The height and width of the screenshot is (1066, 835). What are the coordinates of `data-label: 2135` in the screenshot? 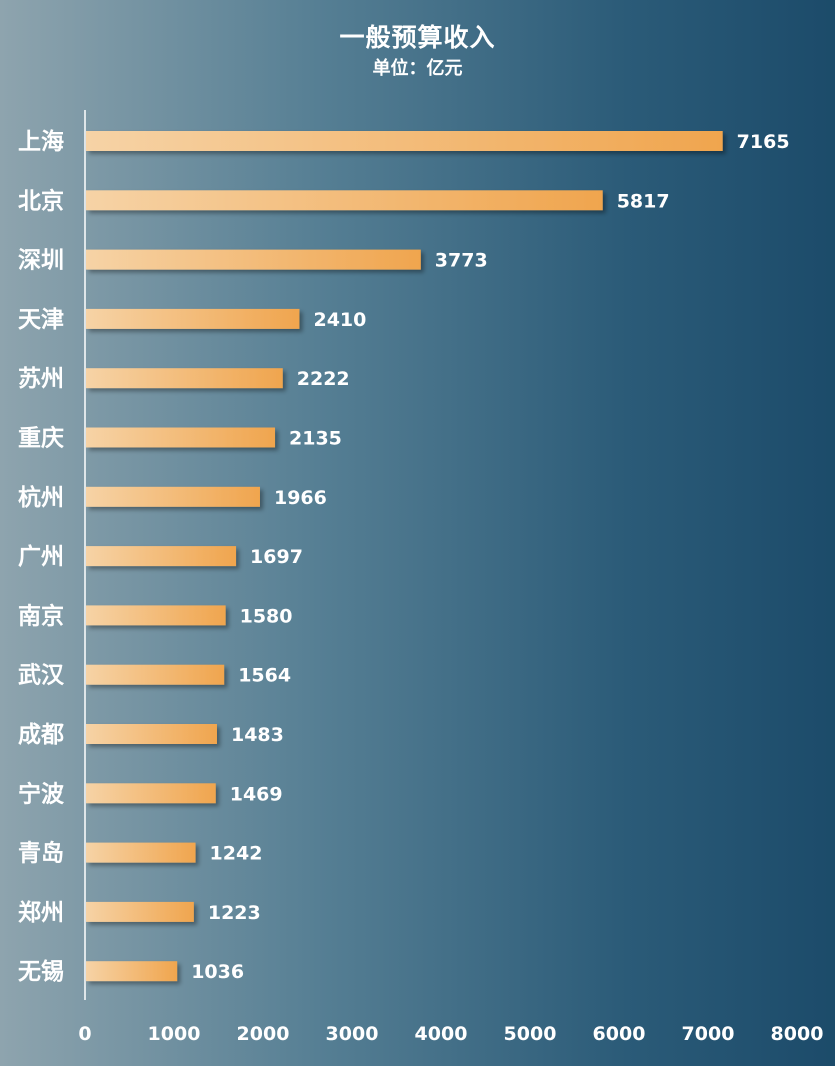 It's located at (315, 439).